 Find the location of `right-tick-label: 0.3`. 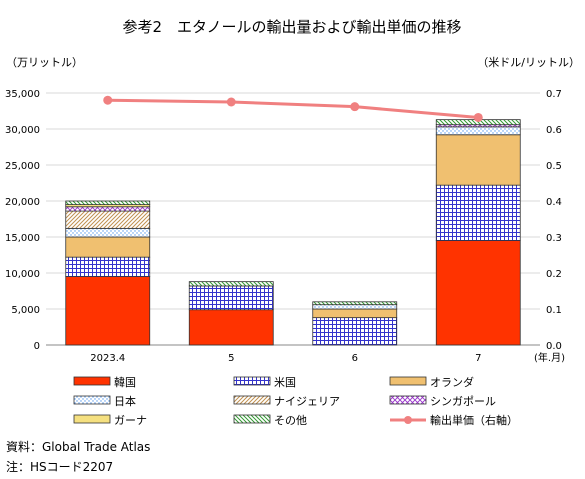

right-tick-label: 0.3 is located at coordinates (554, 238).